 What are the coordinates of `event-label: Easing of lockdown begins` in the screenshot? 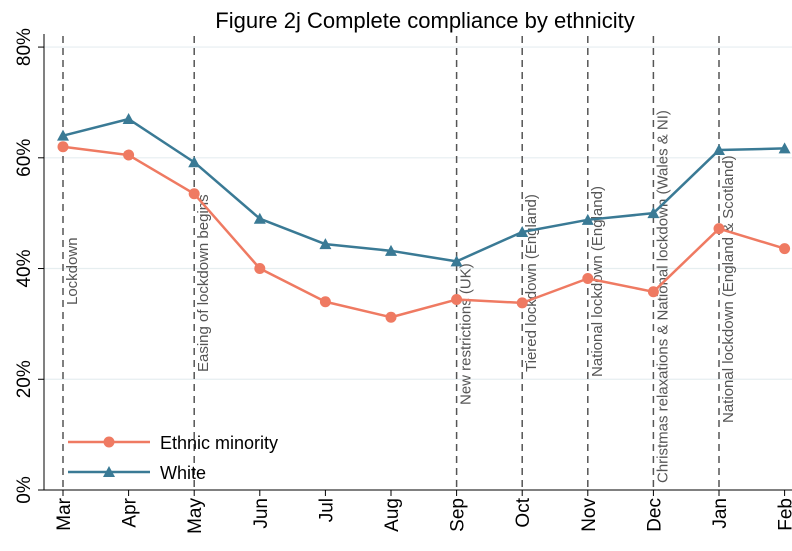 It's located at (203, 283).